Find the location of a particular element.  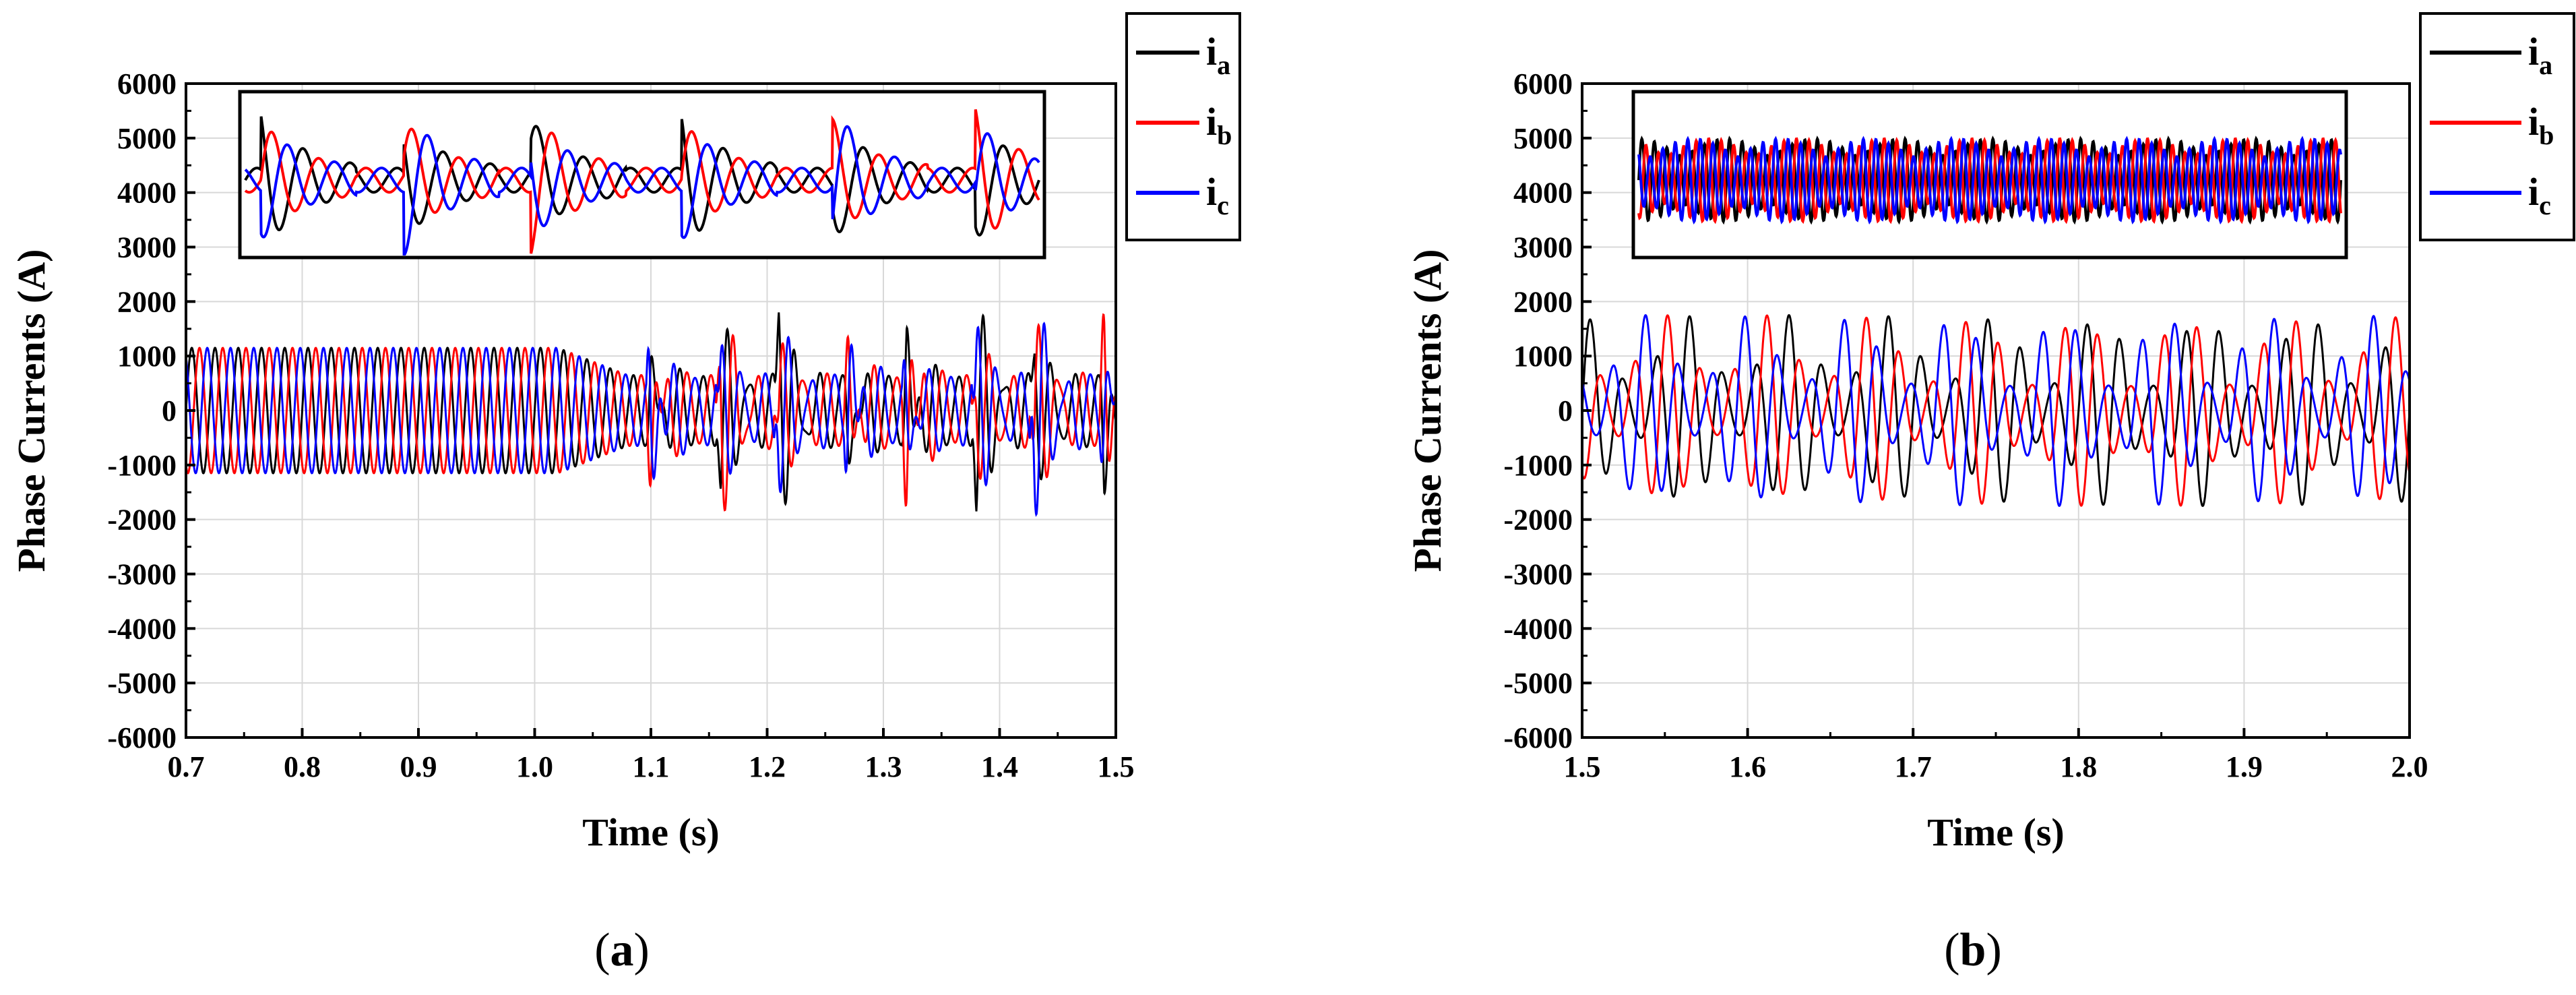

x-tick-label: 1.4 is located at coordinates (999, 766).